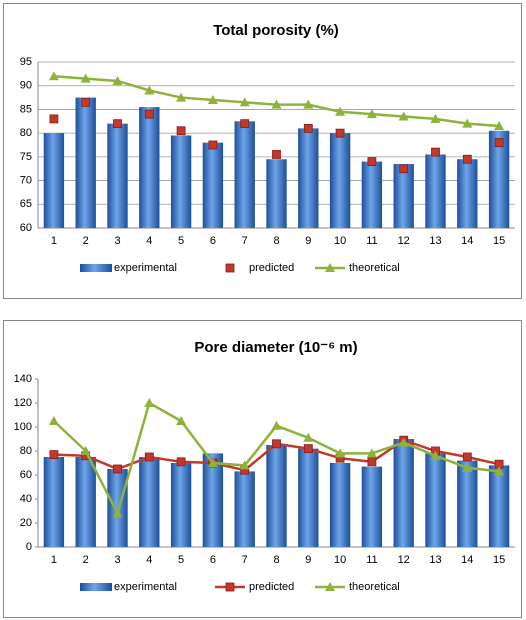 The image size is (526, 620). I want to click on y-tick-label: 65, so click(26, 204).